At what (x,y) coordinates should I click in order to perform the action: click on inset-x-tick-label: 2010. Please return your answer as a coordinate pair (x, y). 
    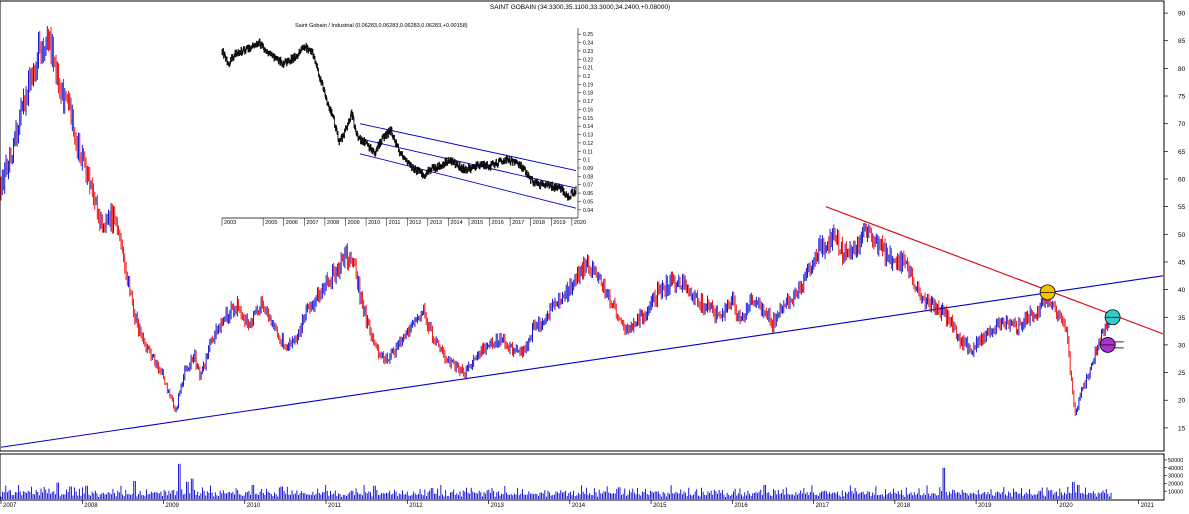
    Looking at the image, I should click on (374, 223).